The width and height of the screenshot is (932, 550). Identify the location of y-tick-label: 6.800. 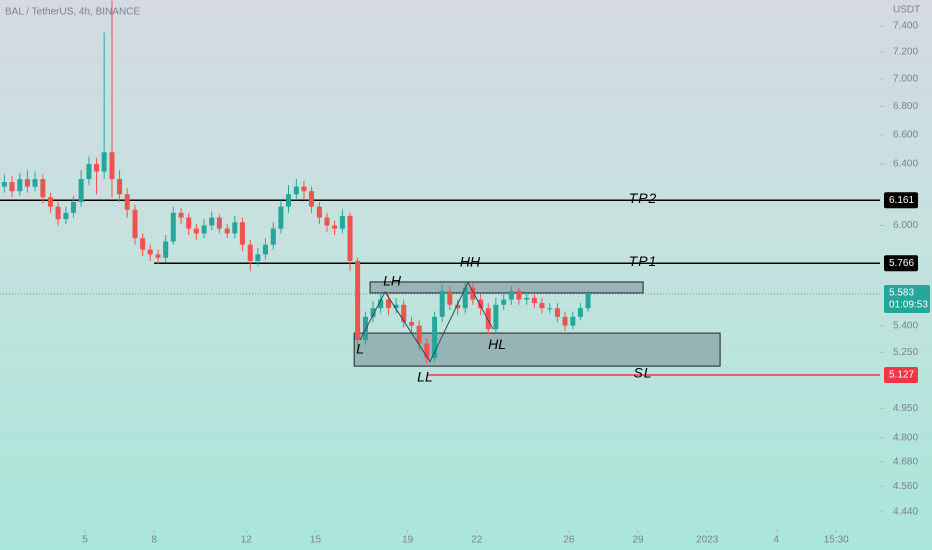
(905, 106).